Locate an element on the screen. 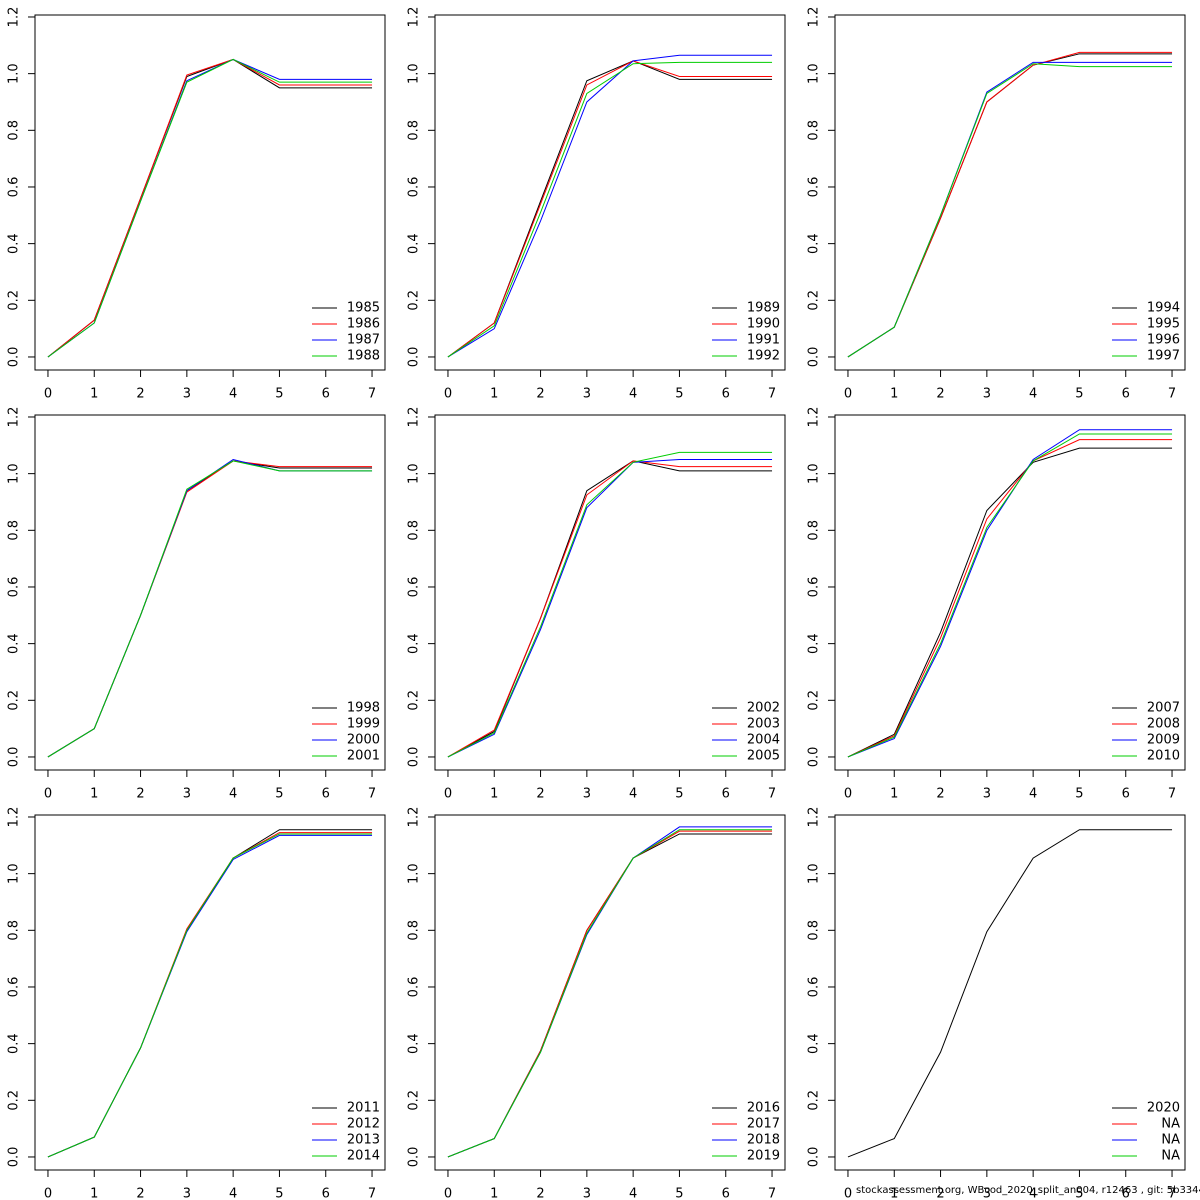 The image size is (1200, 1200). x-tick-label: 7 is located at coordinates (372, 394).